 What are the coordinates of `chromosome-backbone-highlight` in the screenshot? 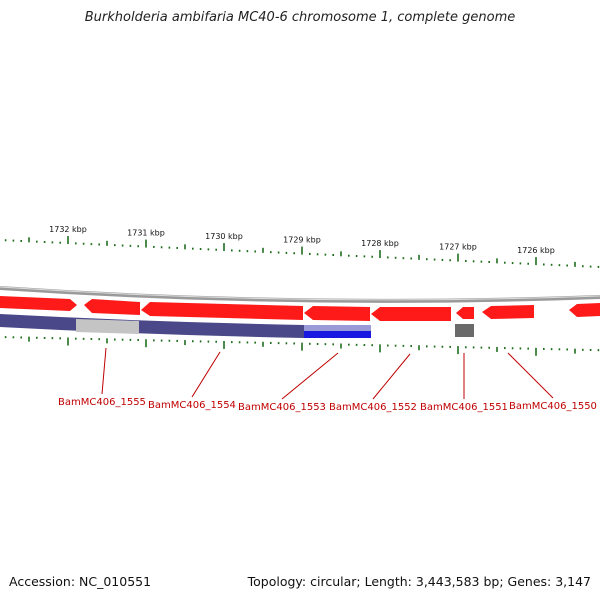 It's located at (300, 293).